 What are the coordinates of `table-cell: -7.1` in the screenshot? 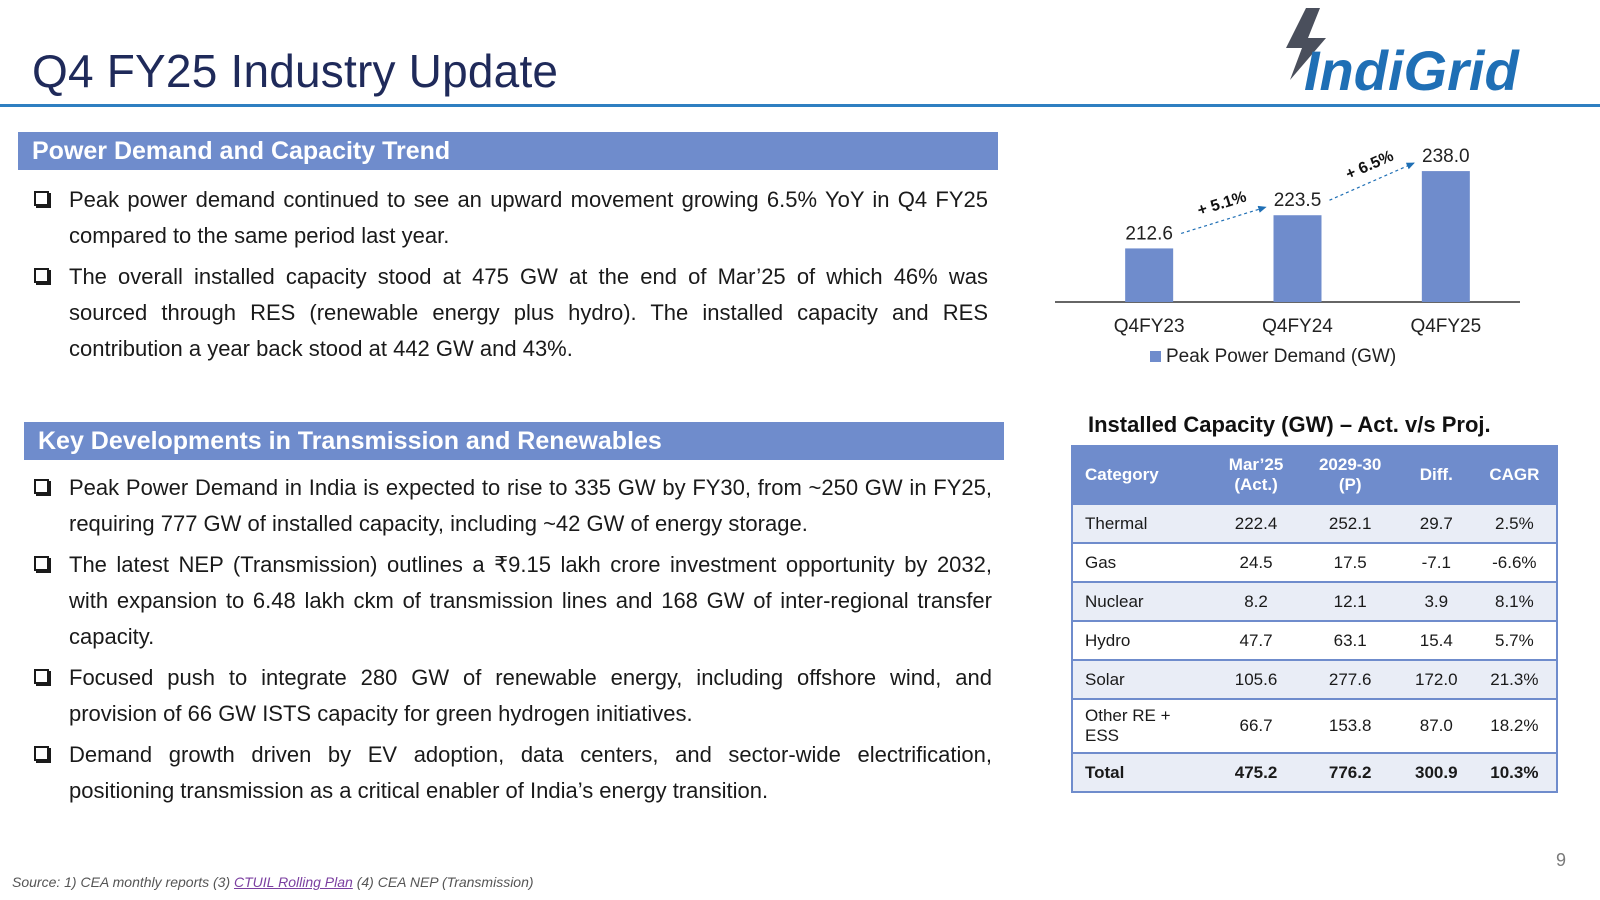 It's located at (1436, 562).